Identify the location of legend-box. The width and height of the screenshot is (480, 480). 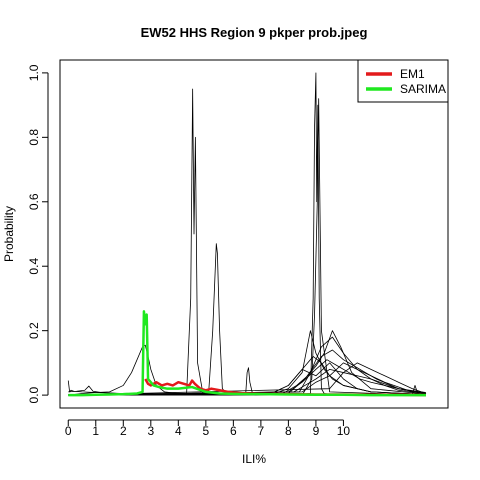
(403, 81).